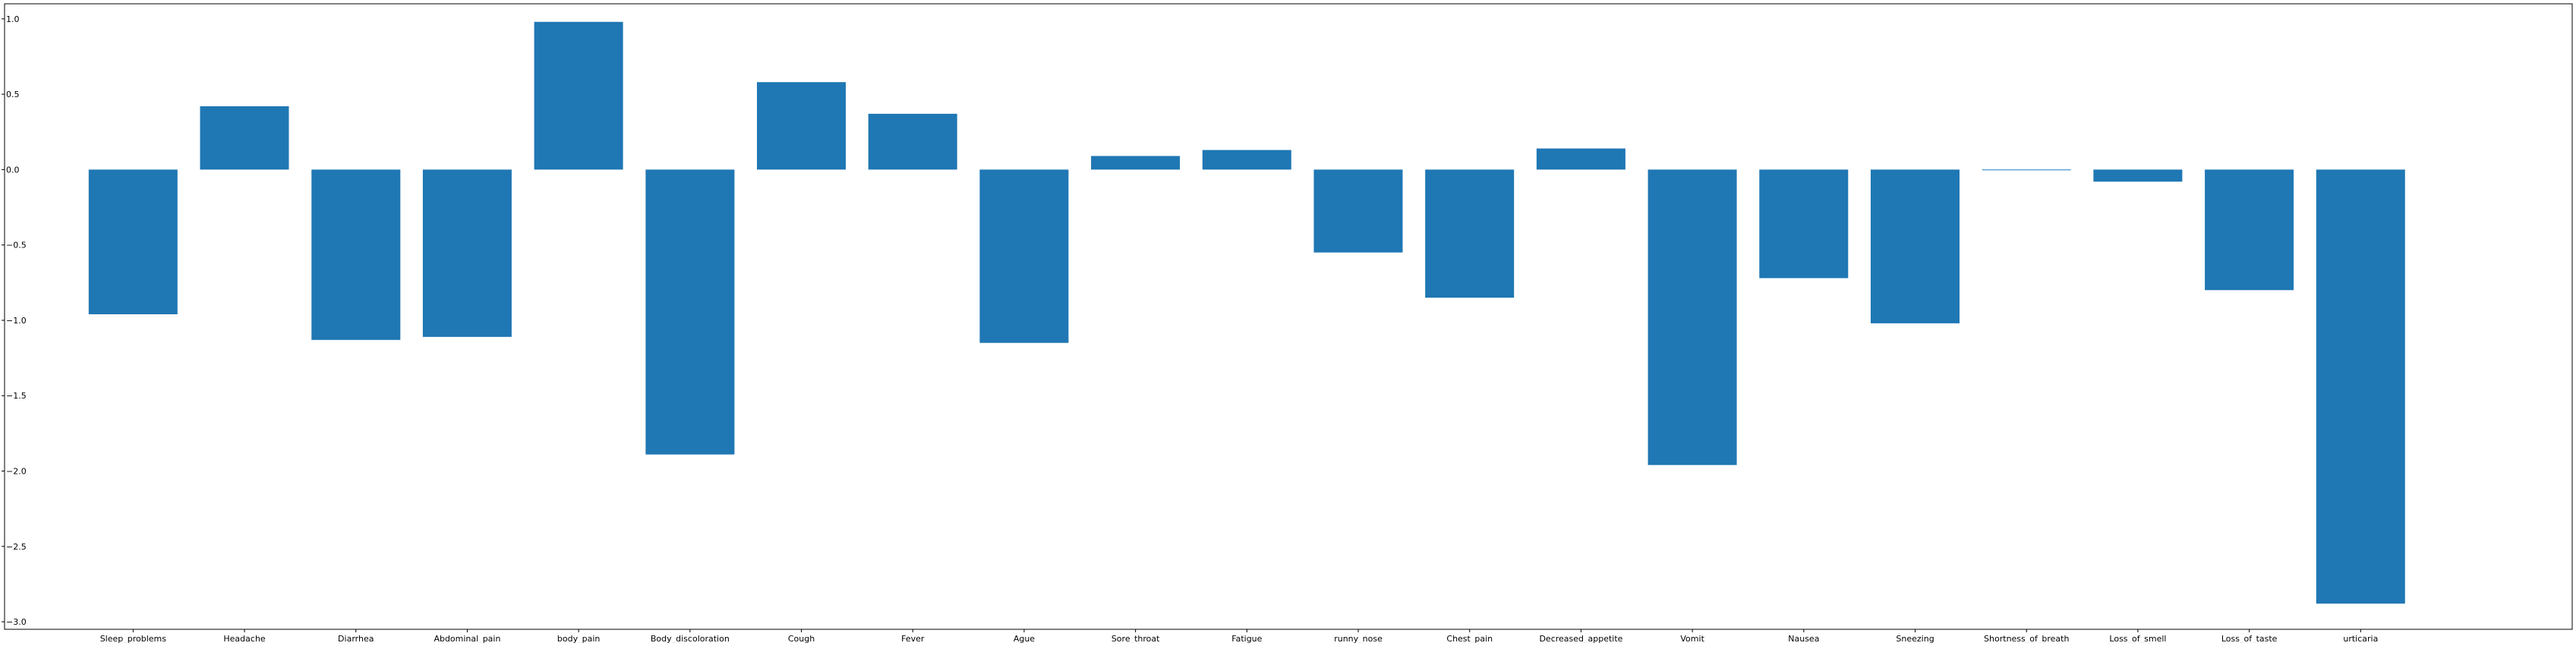 Image resolution: width=2576 pixels, height=646 pixels. What do you see at coordinates (1246, 638) in the screenshot?
I see `x-tick-label: Fatigue` at bounding box center [1246, 638].